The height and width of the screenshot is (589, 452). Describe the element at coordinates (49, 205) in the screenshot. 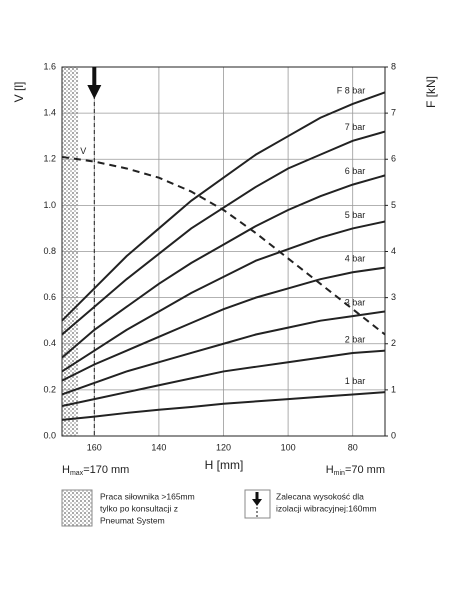

I see `y-tick-label: 1.0` at that location.